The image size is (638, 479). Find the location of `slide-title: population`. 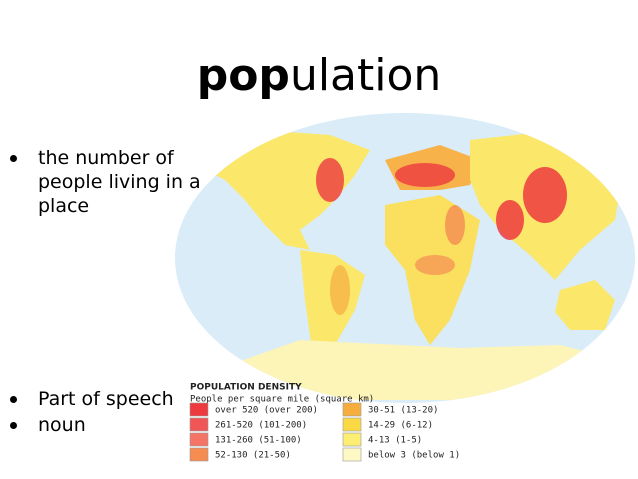

slide-title: population is located at coordinates (319, 75).